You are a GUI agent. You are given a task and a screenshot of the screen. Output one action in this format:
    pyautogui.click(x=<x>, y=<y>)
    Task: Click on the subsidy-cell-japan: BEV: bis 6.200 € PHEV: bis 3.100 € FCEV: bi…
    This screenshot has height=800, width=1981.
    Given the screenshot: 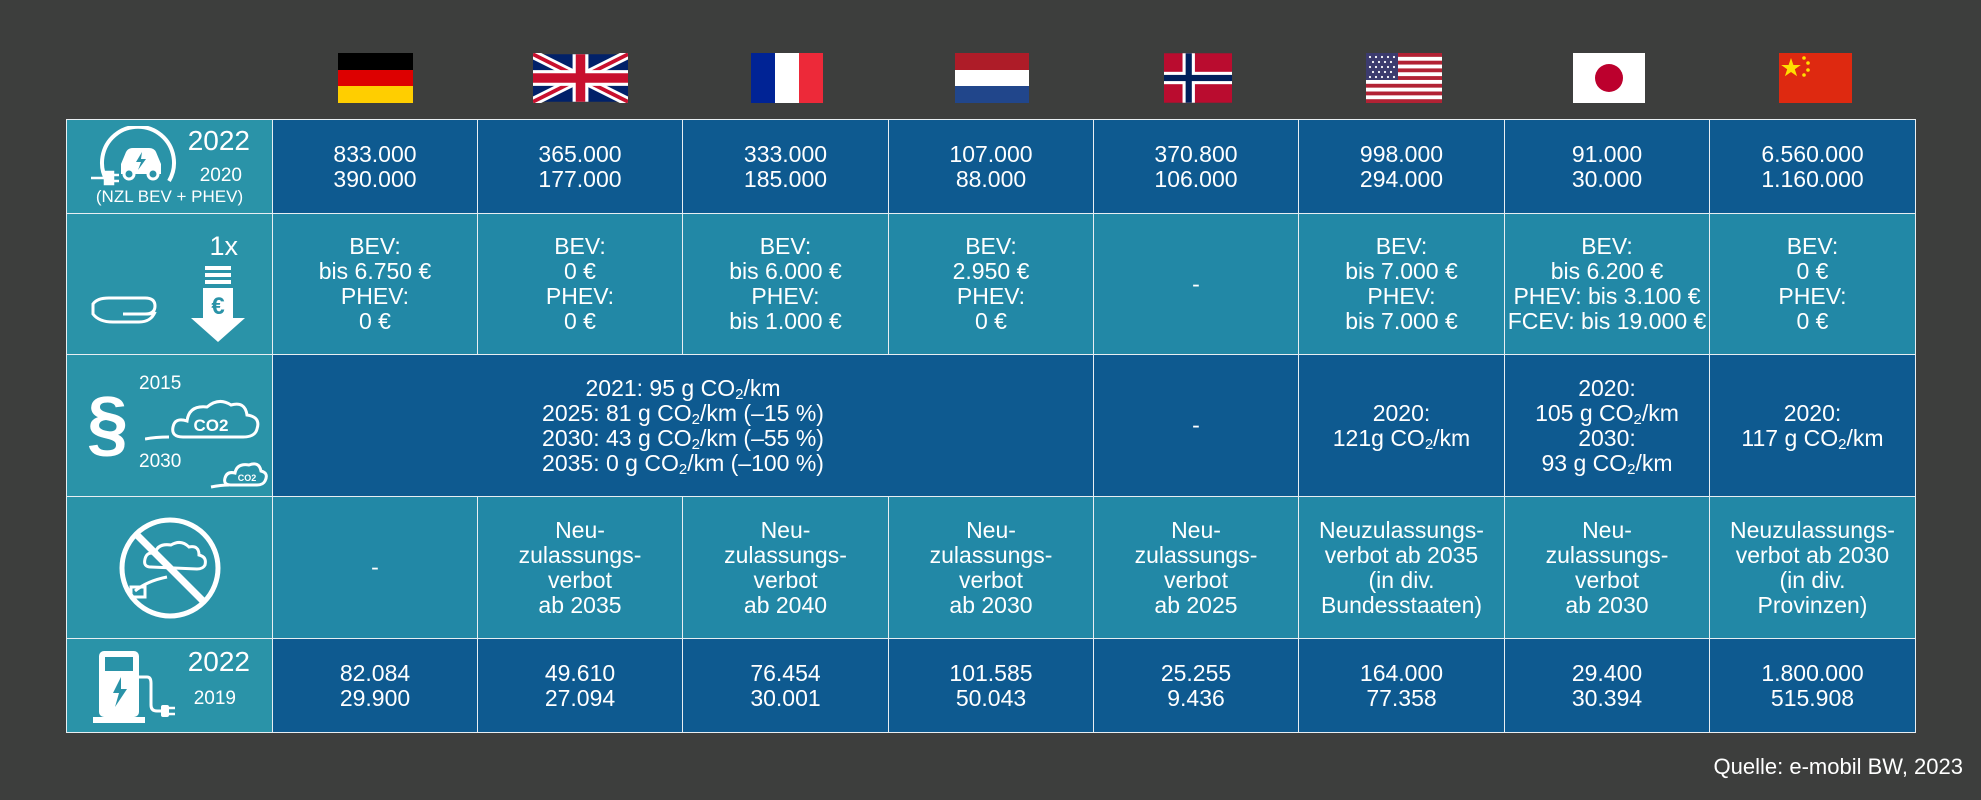 What is the action you would take?
    pyautogui.click(x=1607, y=284)
    